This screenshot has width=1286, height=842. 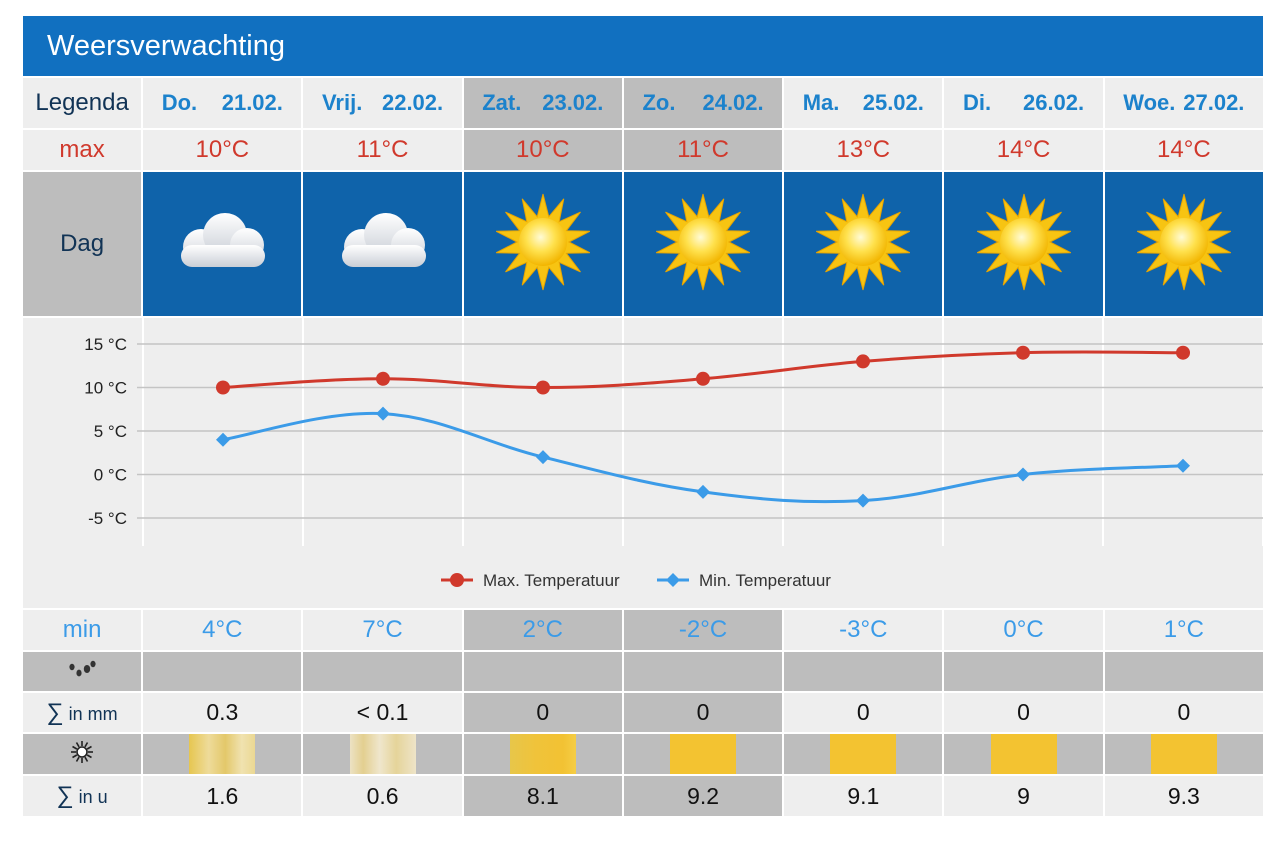 I want to click on legend-label-dag: Dag, so click(x=82, y=244).